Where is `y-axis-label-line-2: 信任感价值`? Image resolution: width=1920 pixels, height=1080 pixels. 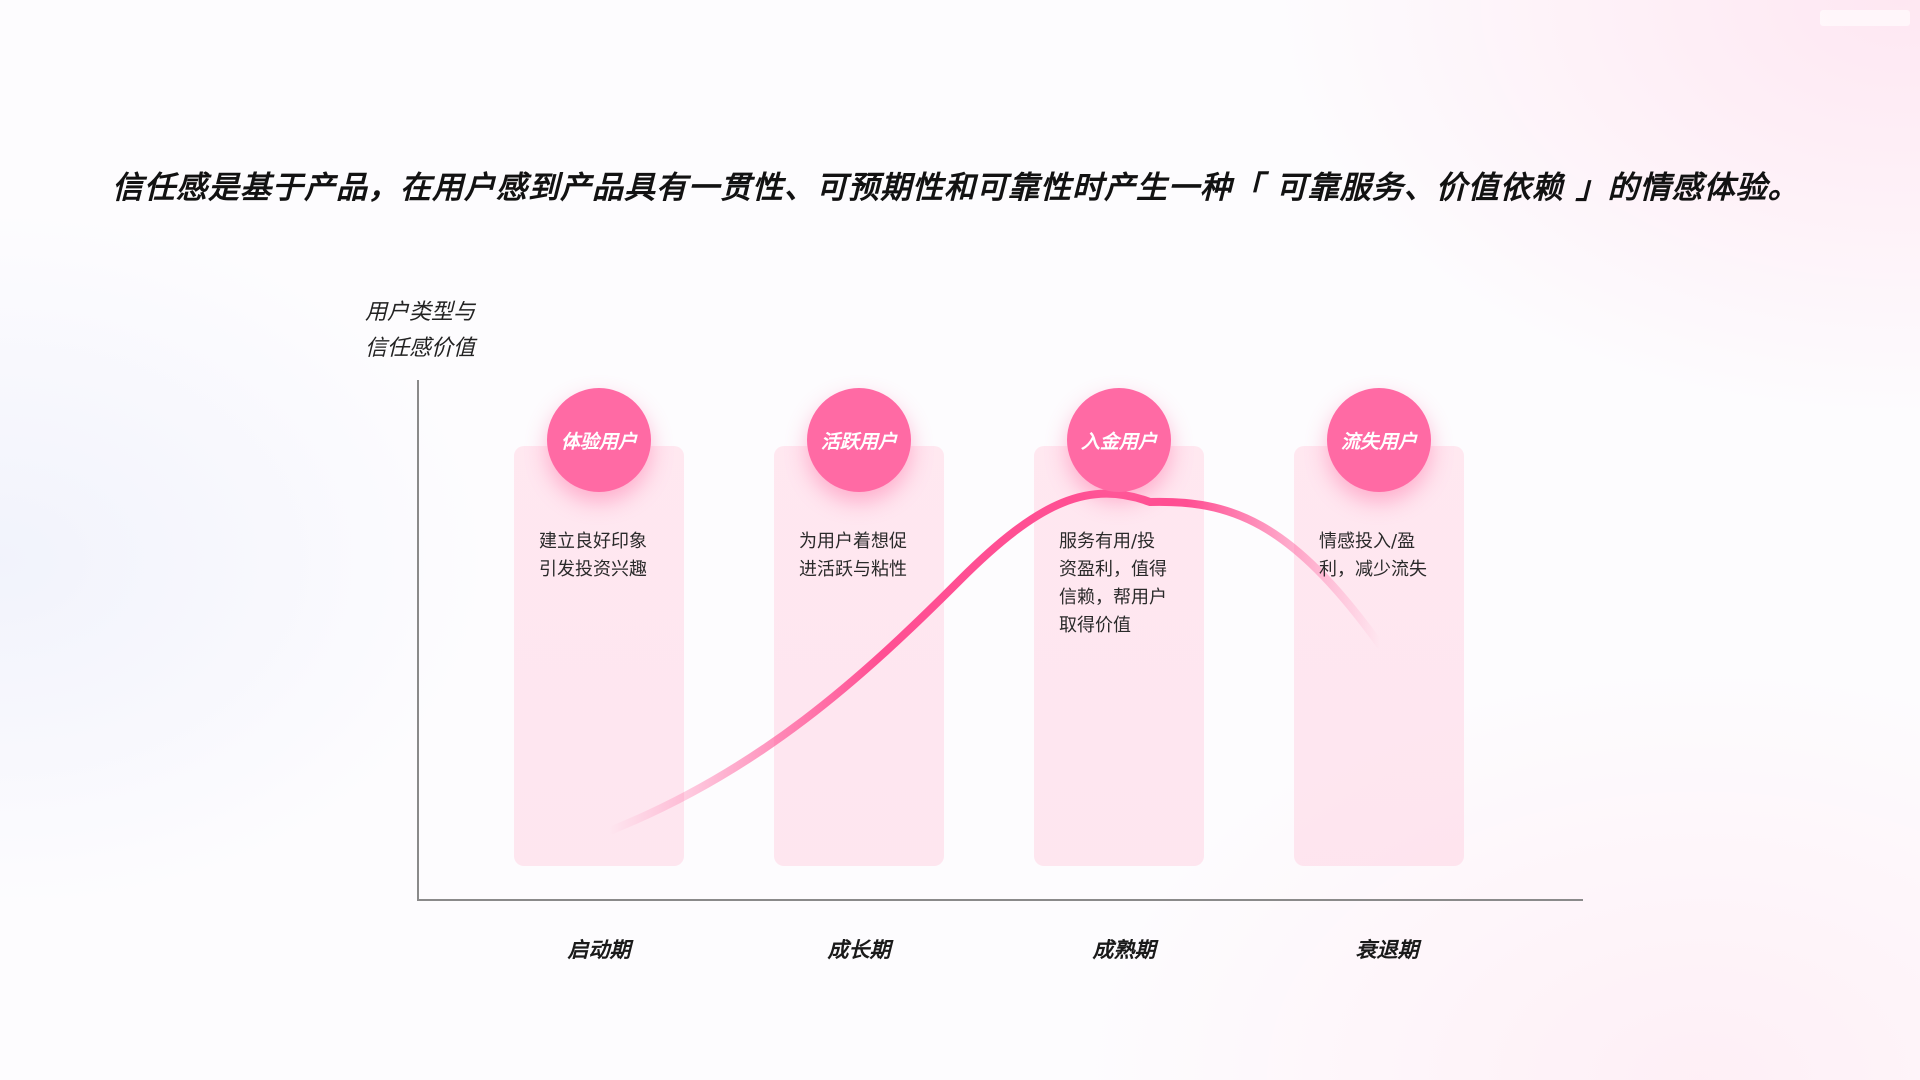 y-axis-label-line-2: 信任感价值 is located at coordinates (419, 348).